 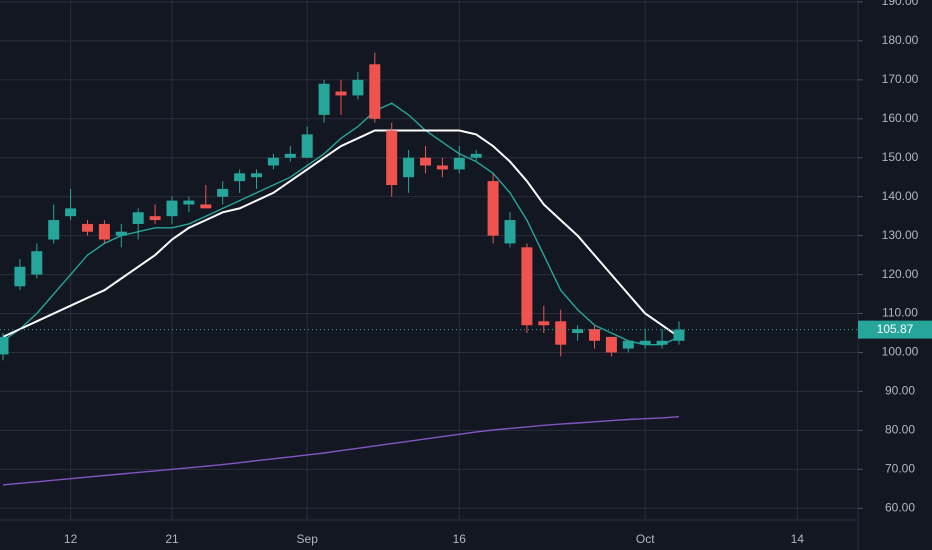 I want to click on y-tick-label: 70.00, so click(x=900, y=468).